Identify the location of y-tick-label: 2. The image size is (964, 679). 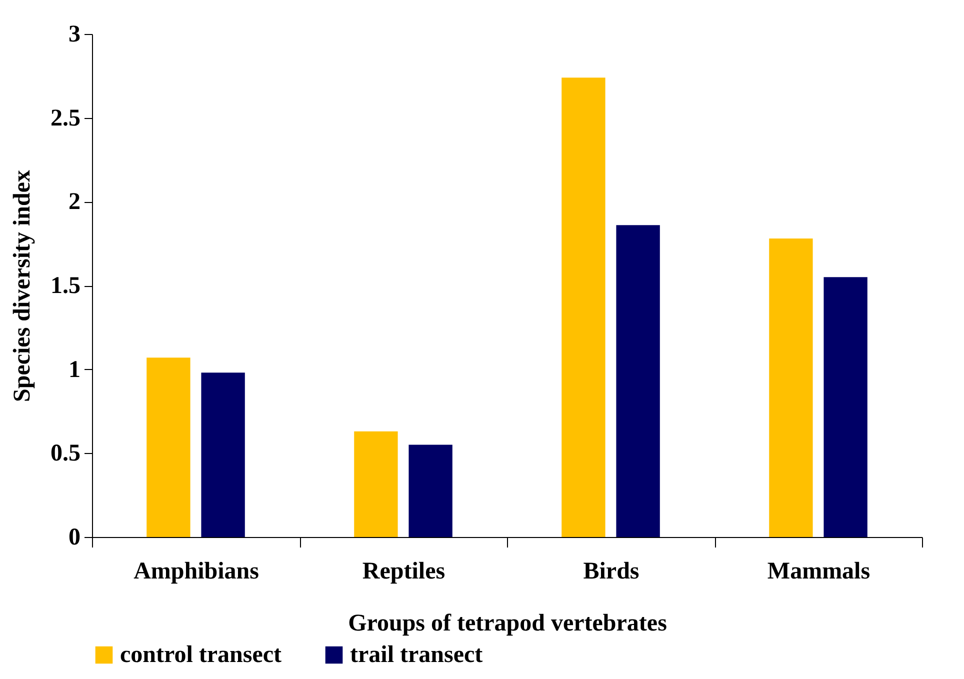
(74, 202).